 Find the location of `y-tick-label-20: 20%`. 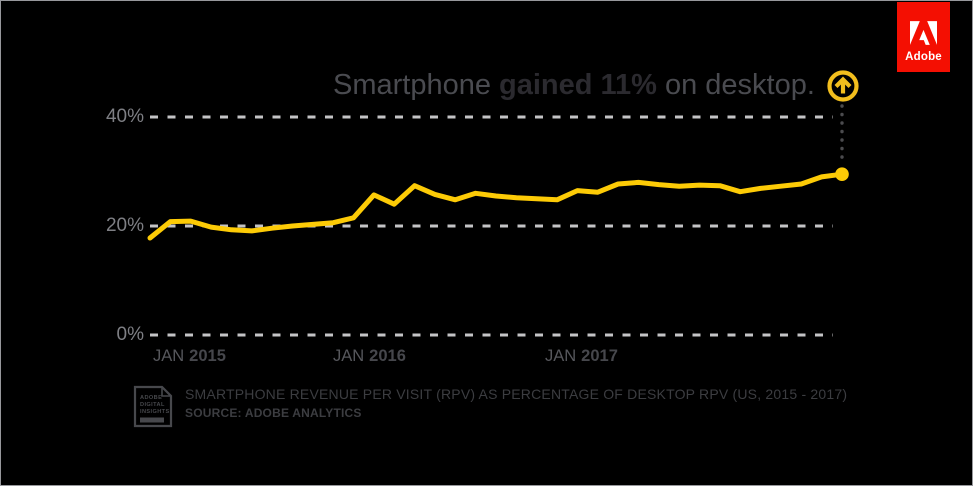

y-tick-label-20: 20% is located at coordinates (124, 225).